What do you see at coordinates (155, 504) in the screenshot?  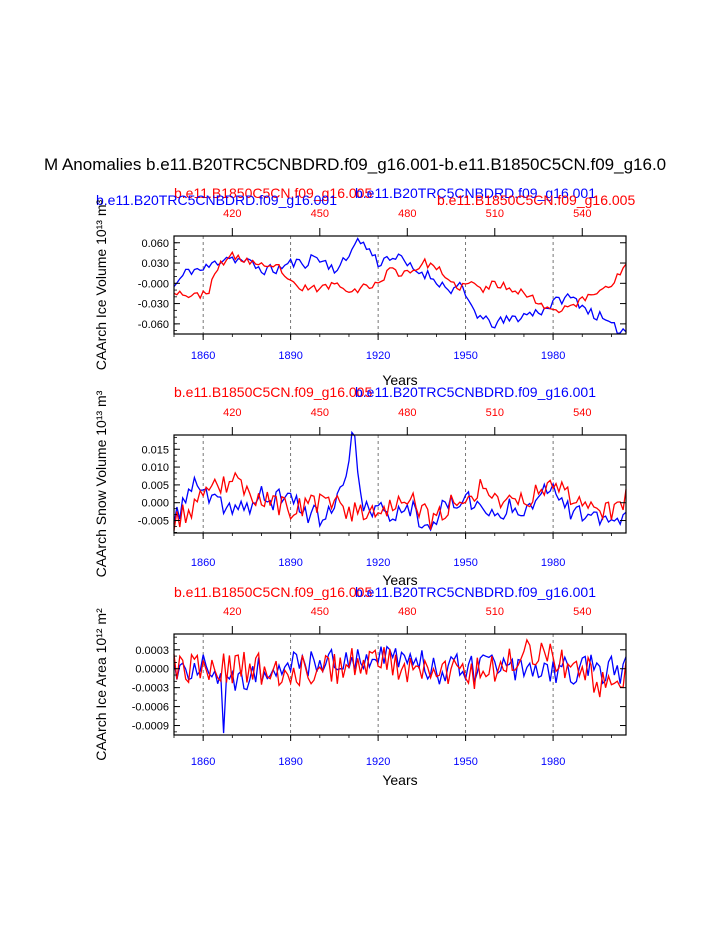 I see `y-tick-label: 0.000` at bounding box center [155, 504].